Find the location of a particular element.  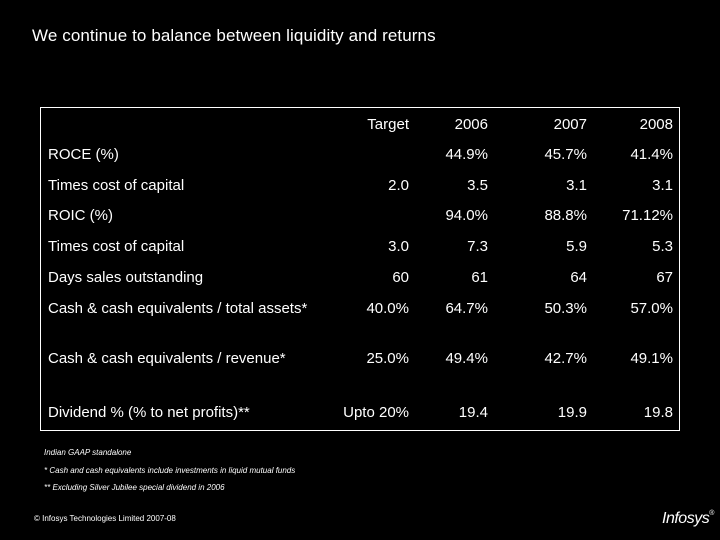

cell-2008: 19.8 is located at coordinates (658, 412).